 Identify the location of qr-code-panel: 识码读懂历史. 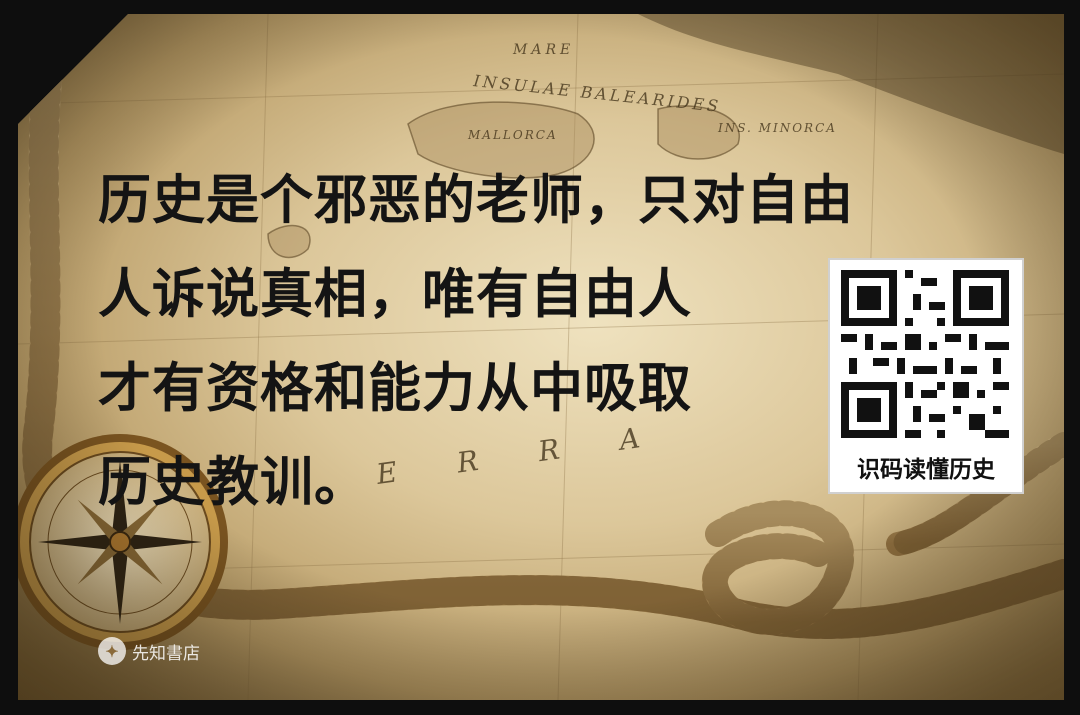
(926, 376).